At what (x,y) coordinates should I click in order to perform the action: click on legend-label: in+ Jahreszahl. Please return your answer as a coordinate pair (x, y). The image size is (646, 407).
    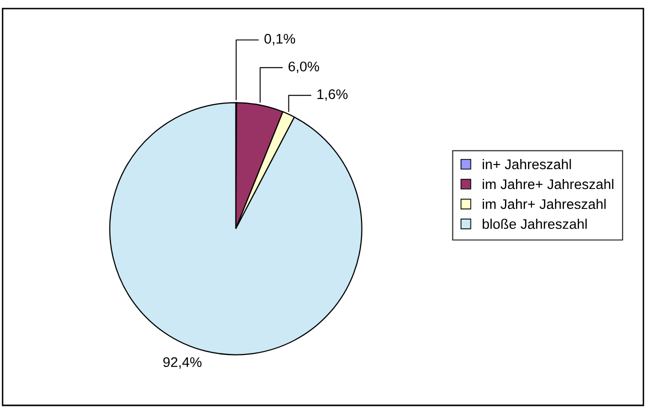
    Looking at the image, I should click on (526, 164).